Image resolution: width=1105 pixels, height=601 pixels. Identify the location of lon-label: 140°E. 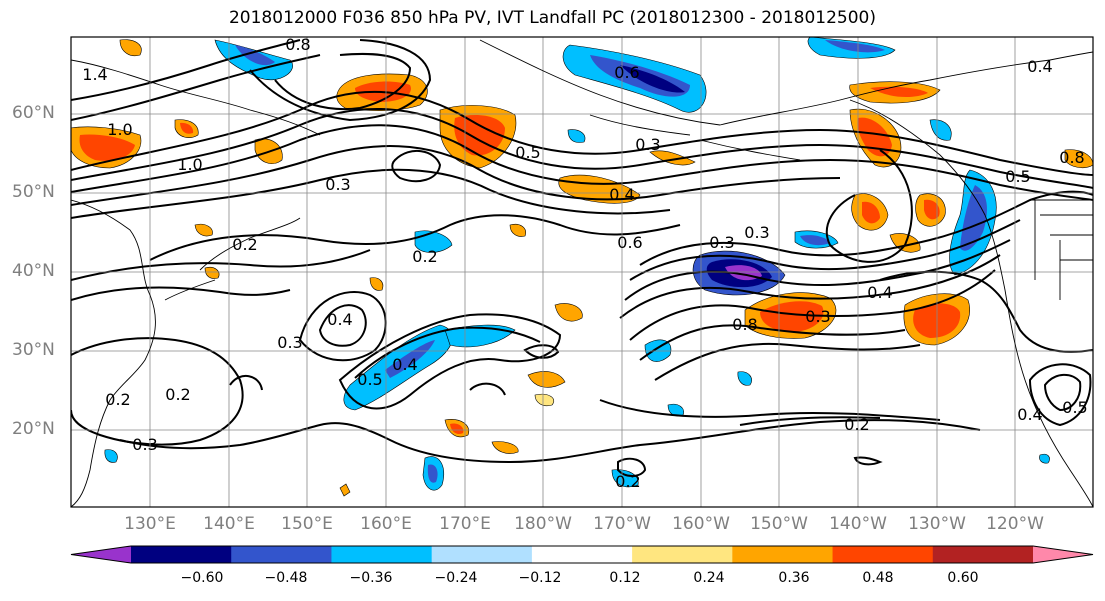
(229, 524).